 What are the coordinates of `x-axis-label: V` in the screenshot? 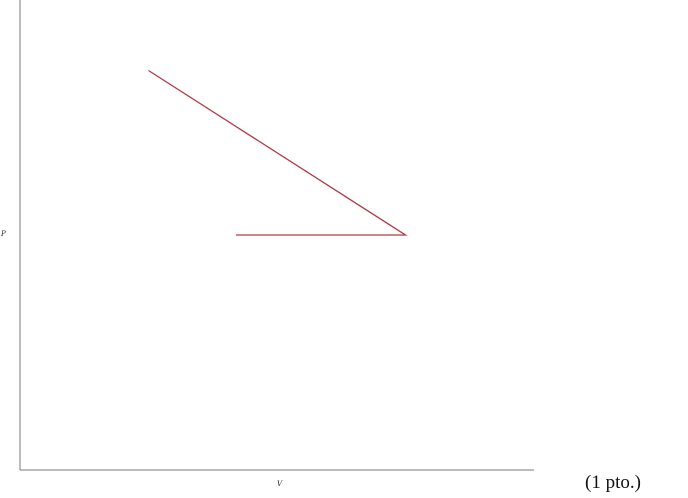 It's located at (280, 484).